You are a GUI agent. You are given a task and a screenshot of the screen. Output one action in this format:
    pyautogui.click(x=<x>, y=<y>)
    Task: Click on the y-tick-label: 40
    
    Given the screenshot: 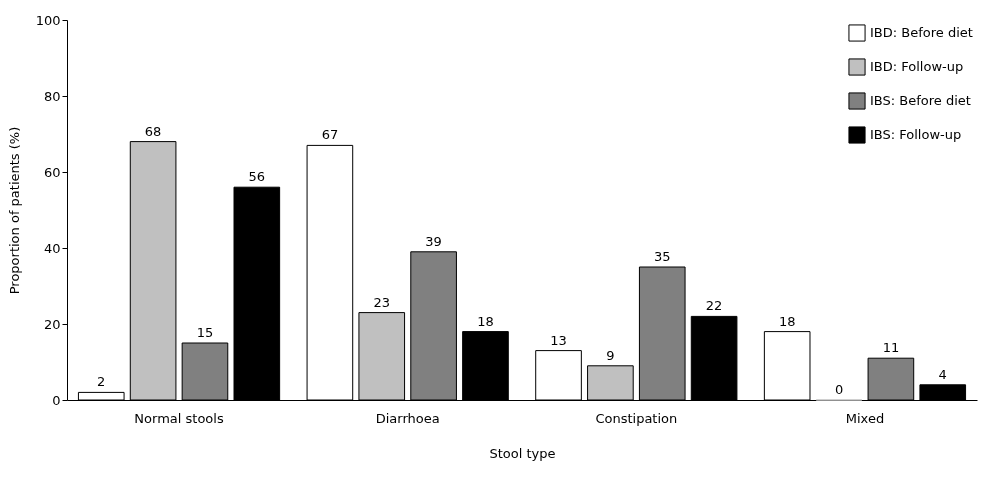 What is the action you would take?
    pyautogui.click(x=52, y=248)
    